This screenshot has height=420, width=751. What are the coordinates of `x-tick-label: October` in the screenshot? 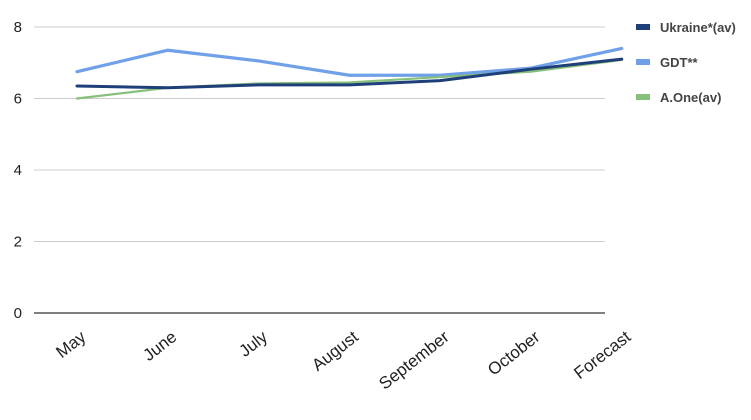 It's located at (514, 353).